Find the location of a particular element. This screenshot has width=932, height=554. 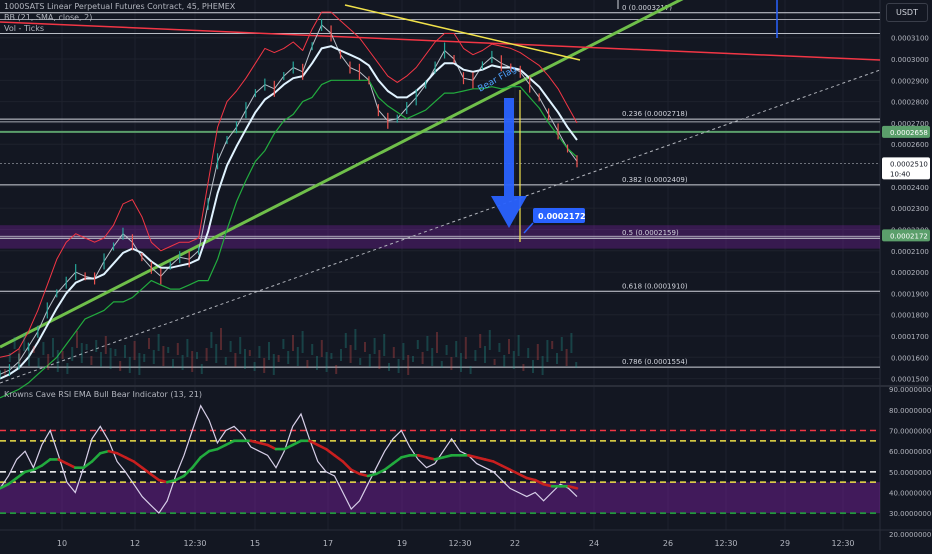

descending-resistance-line is located at coordinates (440, 41).